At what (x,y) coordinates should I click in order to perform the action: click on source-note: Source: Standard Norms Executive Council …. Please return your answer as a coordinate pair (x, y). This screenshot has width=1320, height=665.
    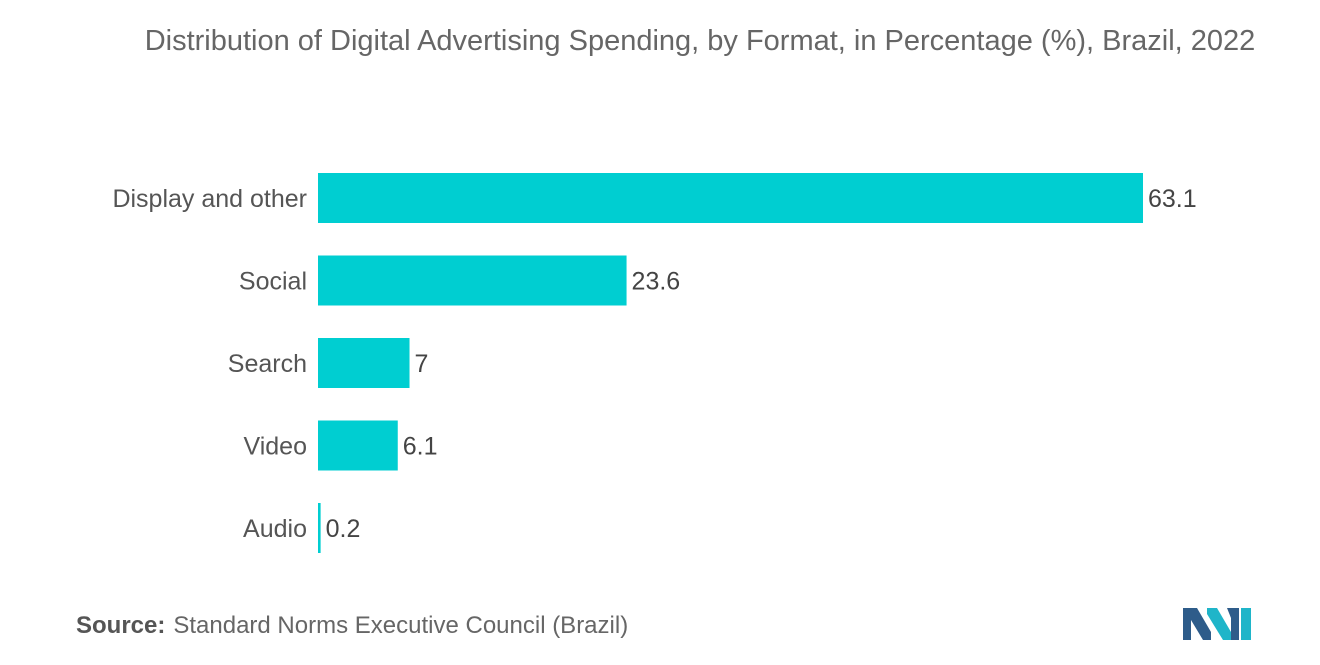
    Looking at the image, I should click on (352, 626).